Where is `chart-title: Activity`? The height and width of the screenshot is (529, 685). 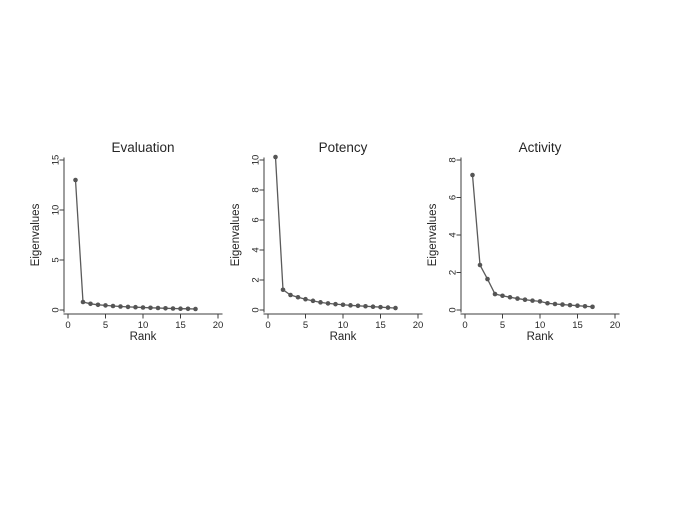
chart-title: Activity is located at coordinates (540, 147).